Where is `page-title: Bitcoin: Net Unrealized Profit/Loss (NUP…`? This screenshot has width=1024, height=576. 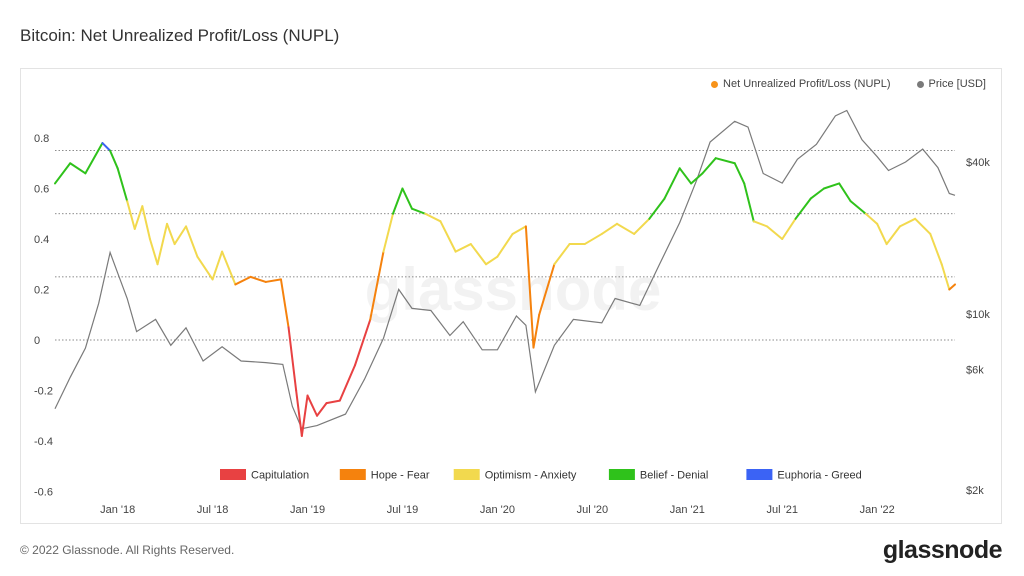
page-title: Bitcoin: Net Unrealized Profit/Loss (NUP… is located at coordinates (180, 35).